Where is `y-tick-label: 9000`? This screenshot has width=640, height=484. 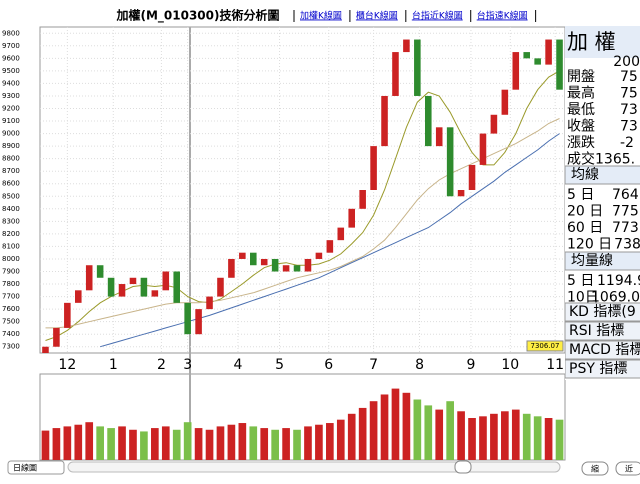
y-tick-label: 9000 is located at coordinates (11, 134).